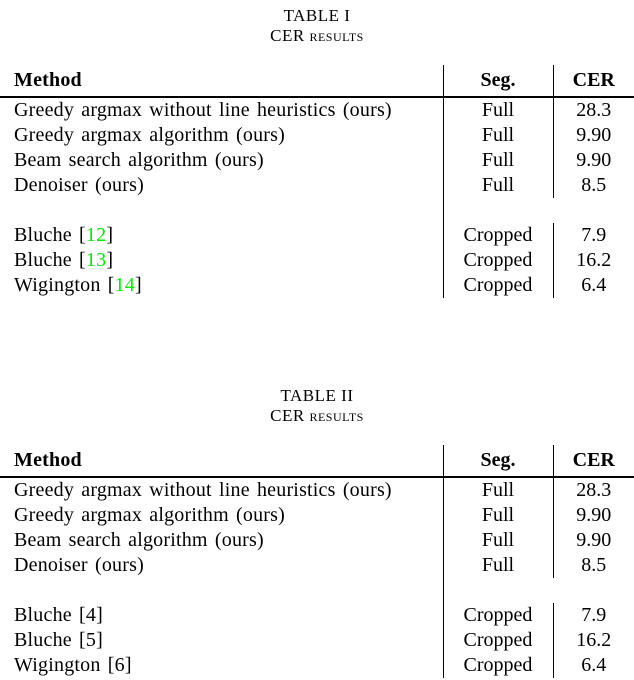  Describe the element at coordinates (91, 640) in the screenshot. I see `citation-ref: 5` at that location.